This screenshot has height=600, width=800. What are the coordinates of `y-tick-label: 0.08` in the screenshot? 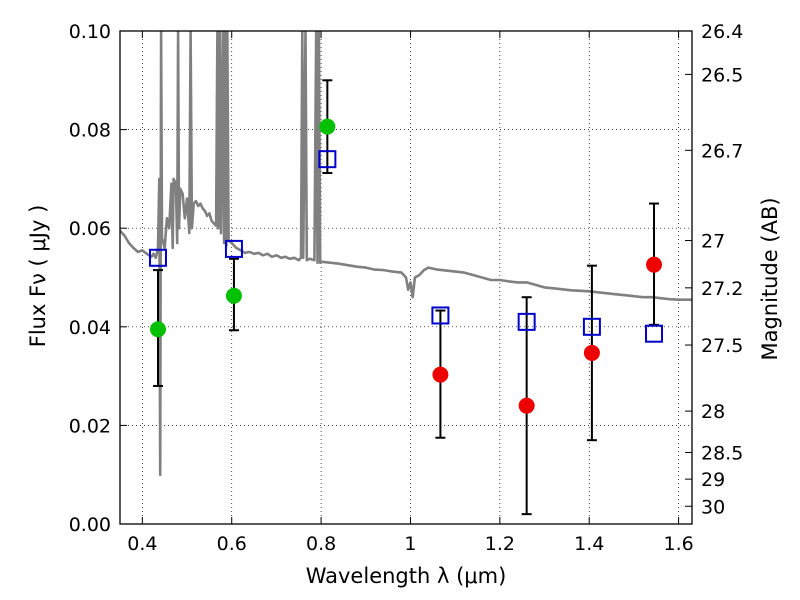 It's located at (90, 131).